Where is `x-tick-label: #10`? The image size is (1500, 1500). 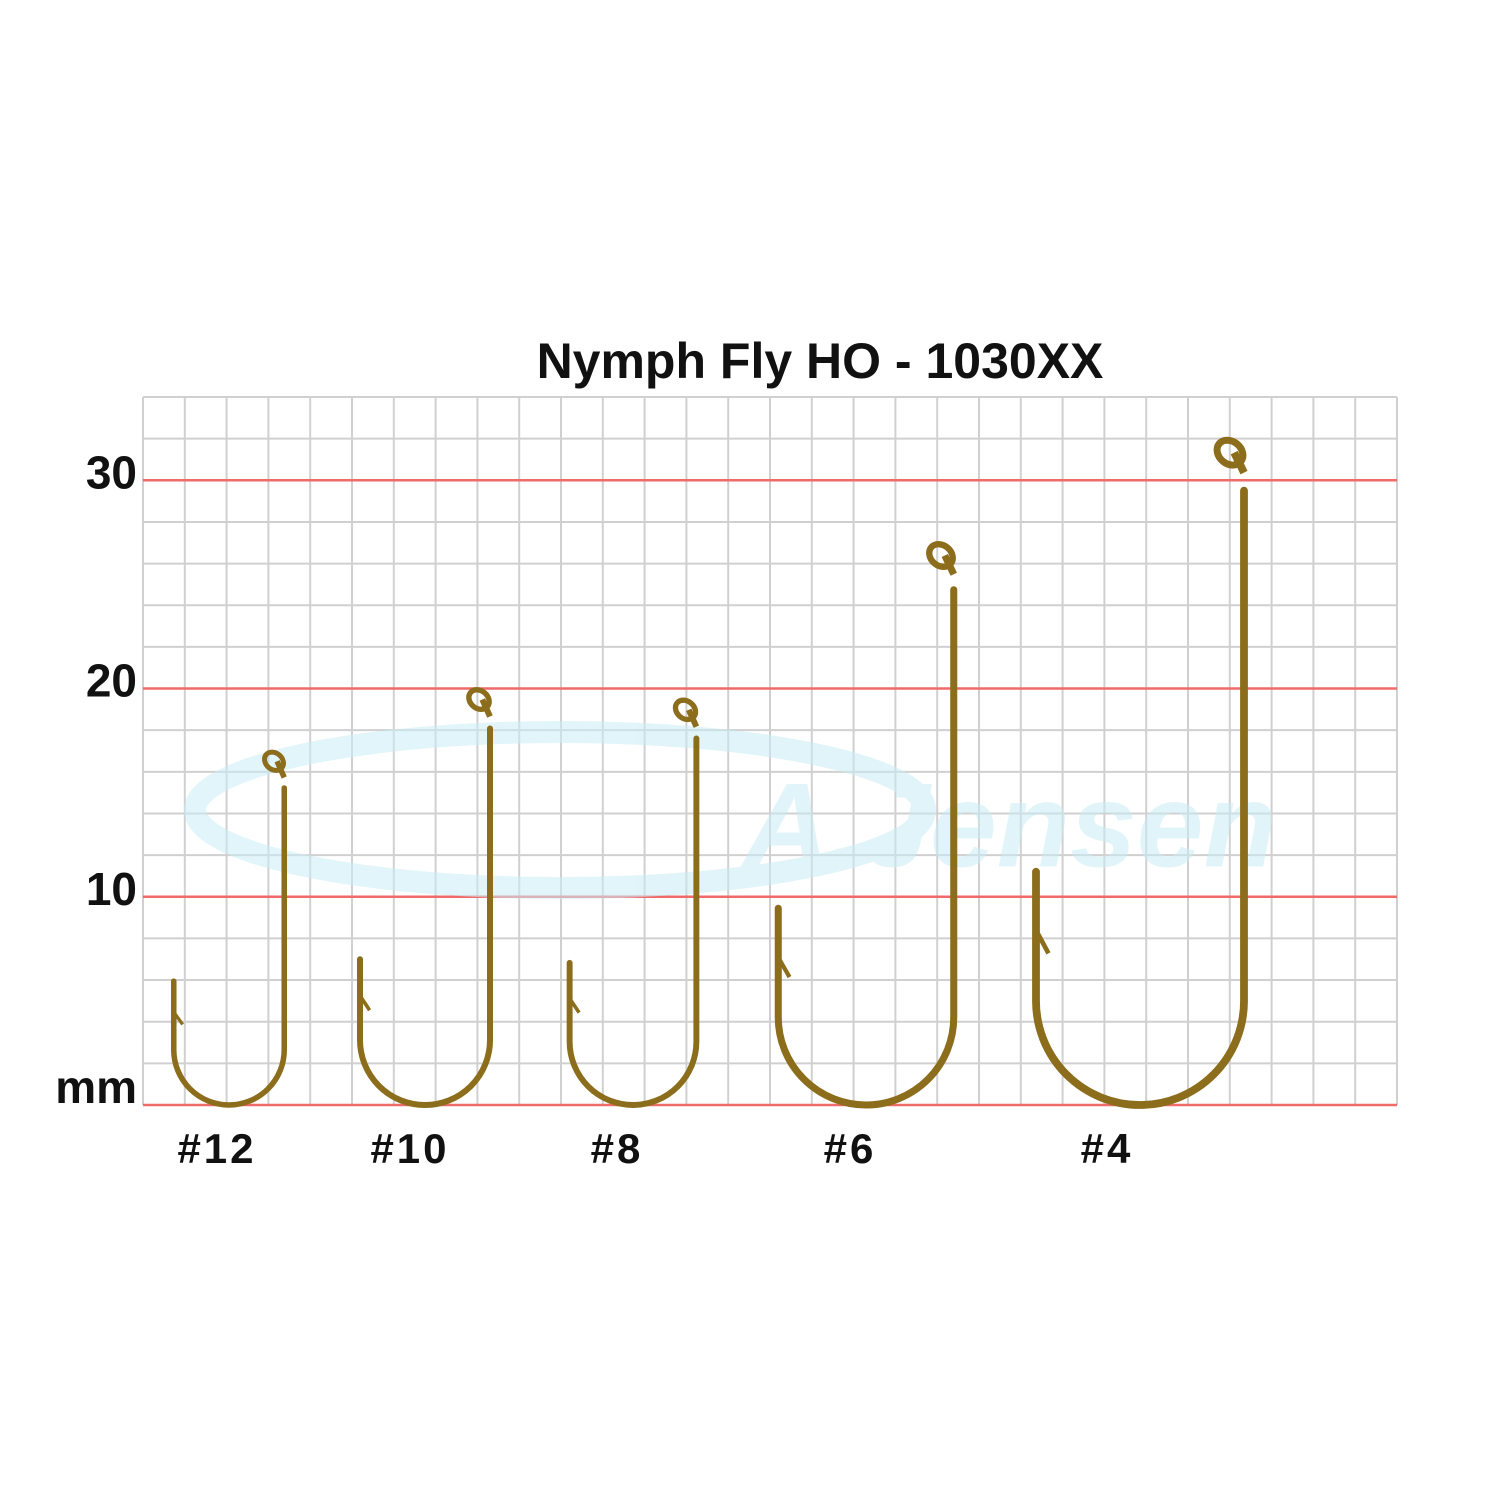
x-tick-label: #10 is located at coordinates (409, 1148).